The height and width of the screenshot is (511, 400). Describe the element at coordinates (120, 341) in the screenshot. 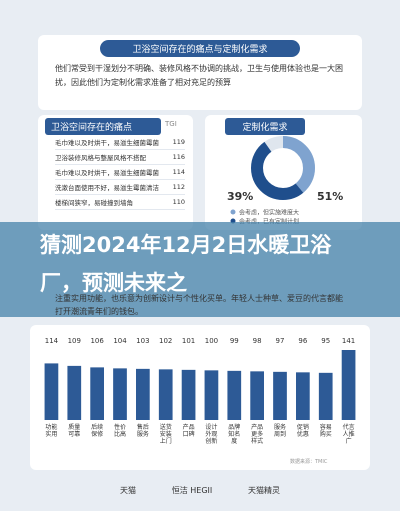

I see `value-label: 104` at that location.